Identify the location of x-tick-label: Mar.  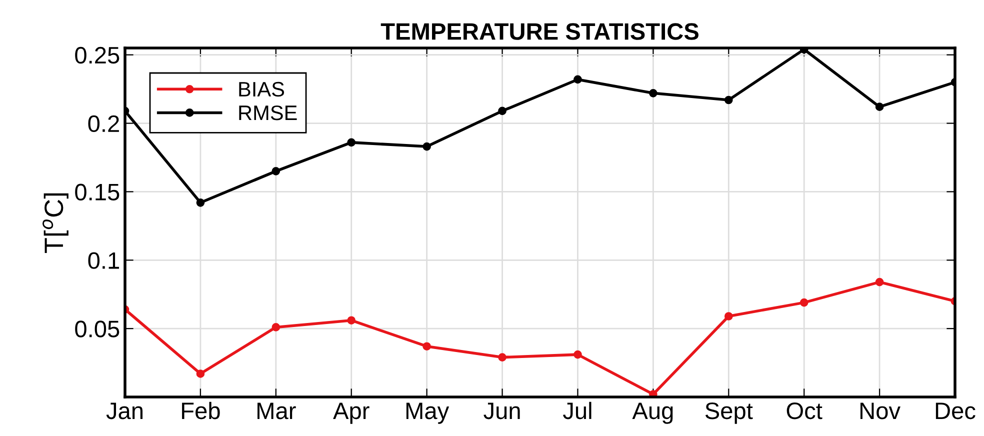
(277, 411).